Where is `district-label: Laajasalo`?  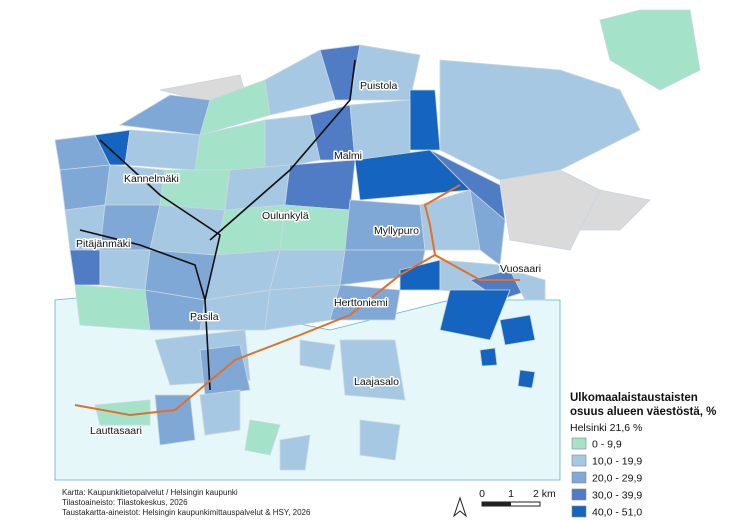
district-label: Laajasalo is located at coordinates (376, 382).